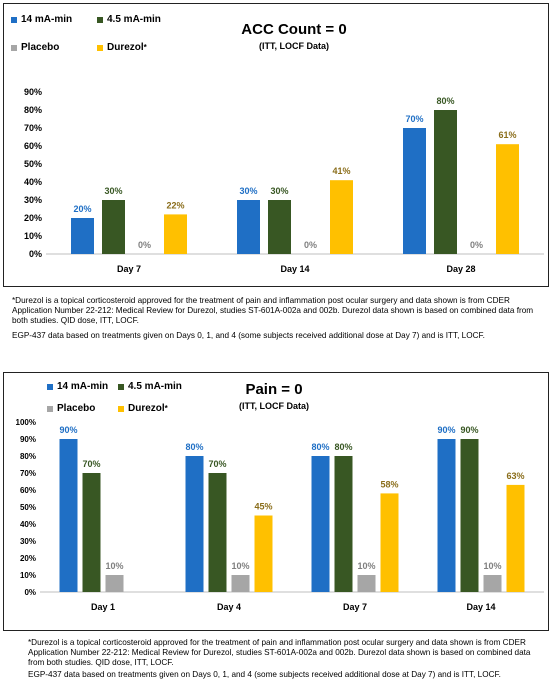 This screenshot has height=693, width=555. Describe the element at coordinates (166, 408) in the screenshot. I see `durezol2-asterisk: *` at that location.